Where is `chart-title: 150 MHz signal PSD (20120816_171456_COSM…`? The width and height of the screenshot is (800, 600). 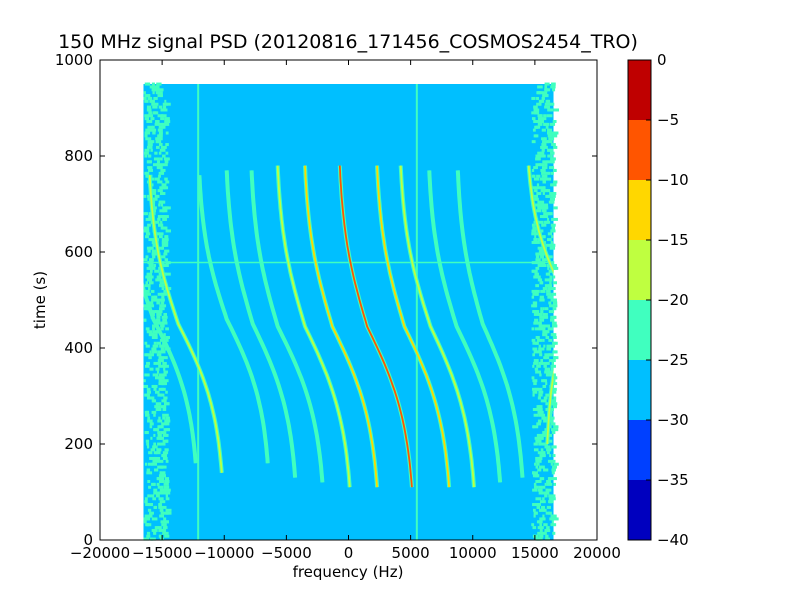
chart-title: 150 MHz signal PSD (20120816_171456_COSM… is located at coordinates (348, 42).